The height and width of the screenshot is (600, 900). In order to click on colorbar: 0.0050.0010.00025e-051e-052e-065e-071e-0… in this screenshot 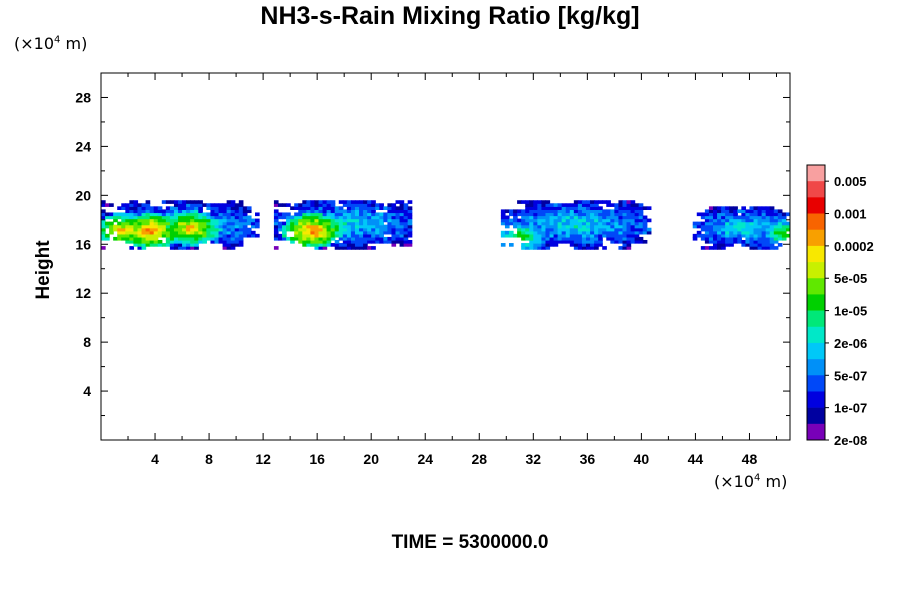, I will do `click(840, 306)`.